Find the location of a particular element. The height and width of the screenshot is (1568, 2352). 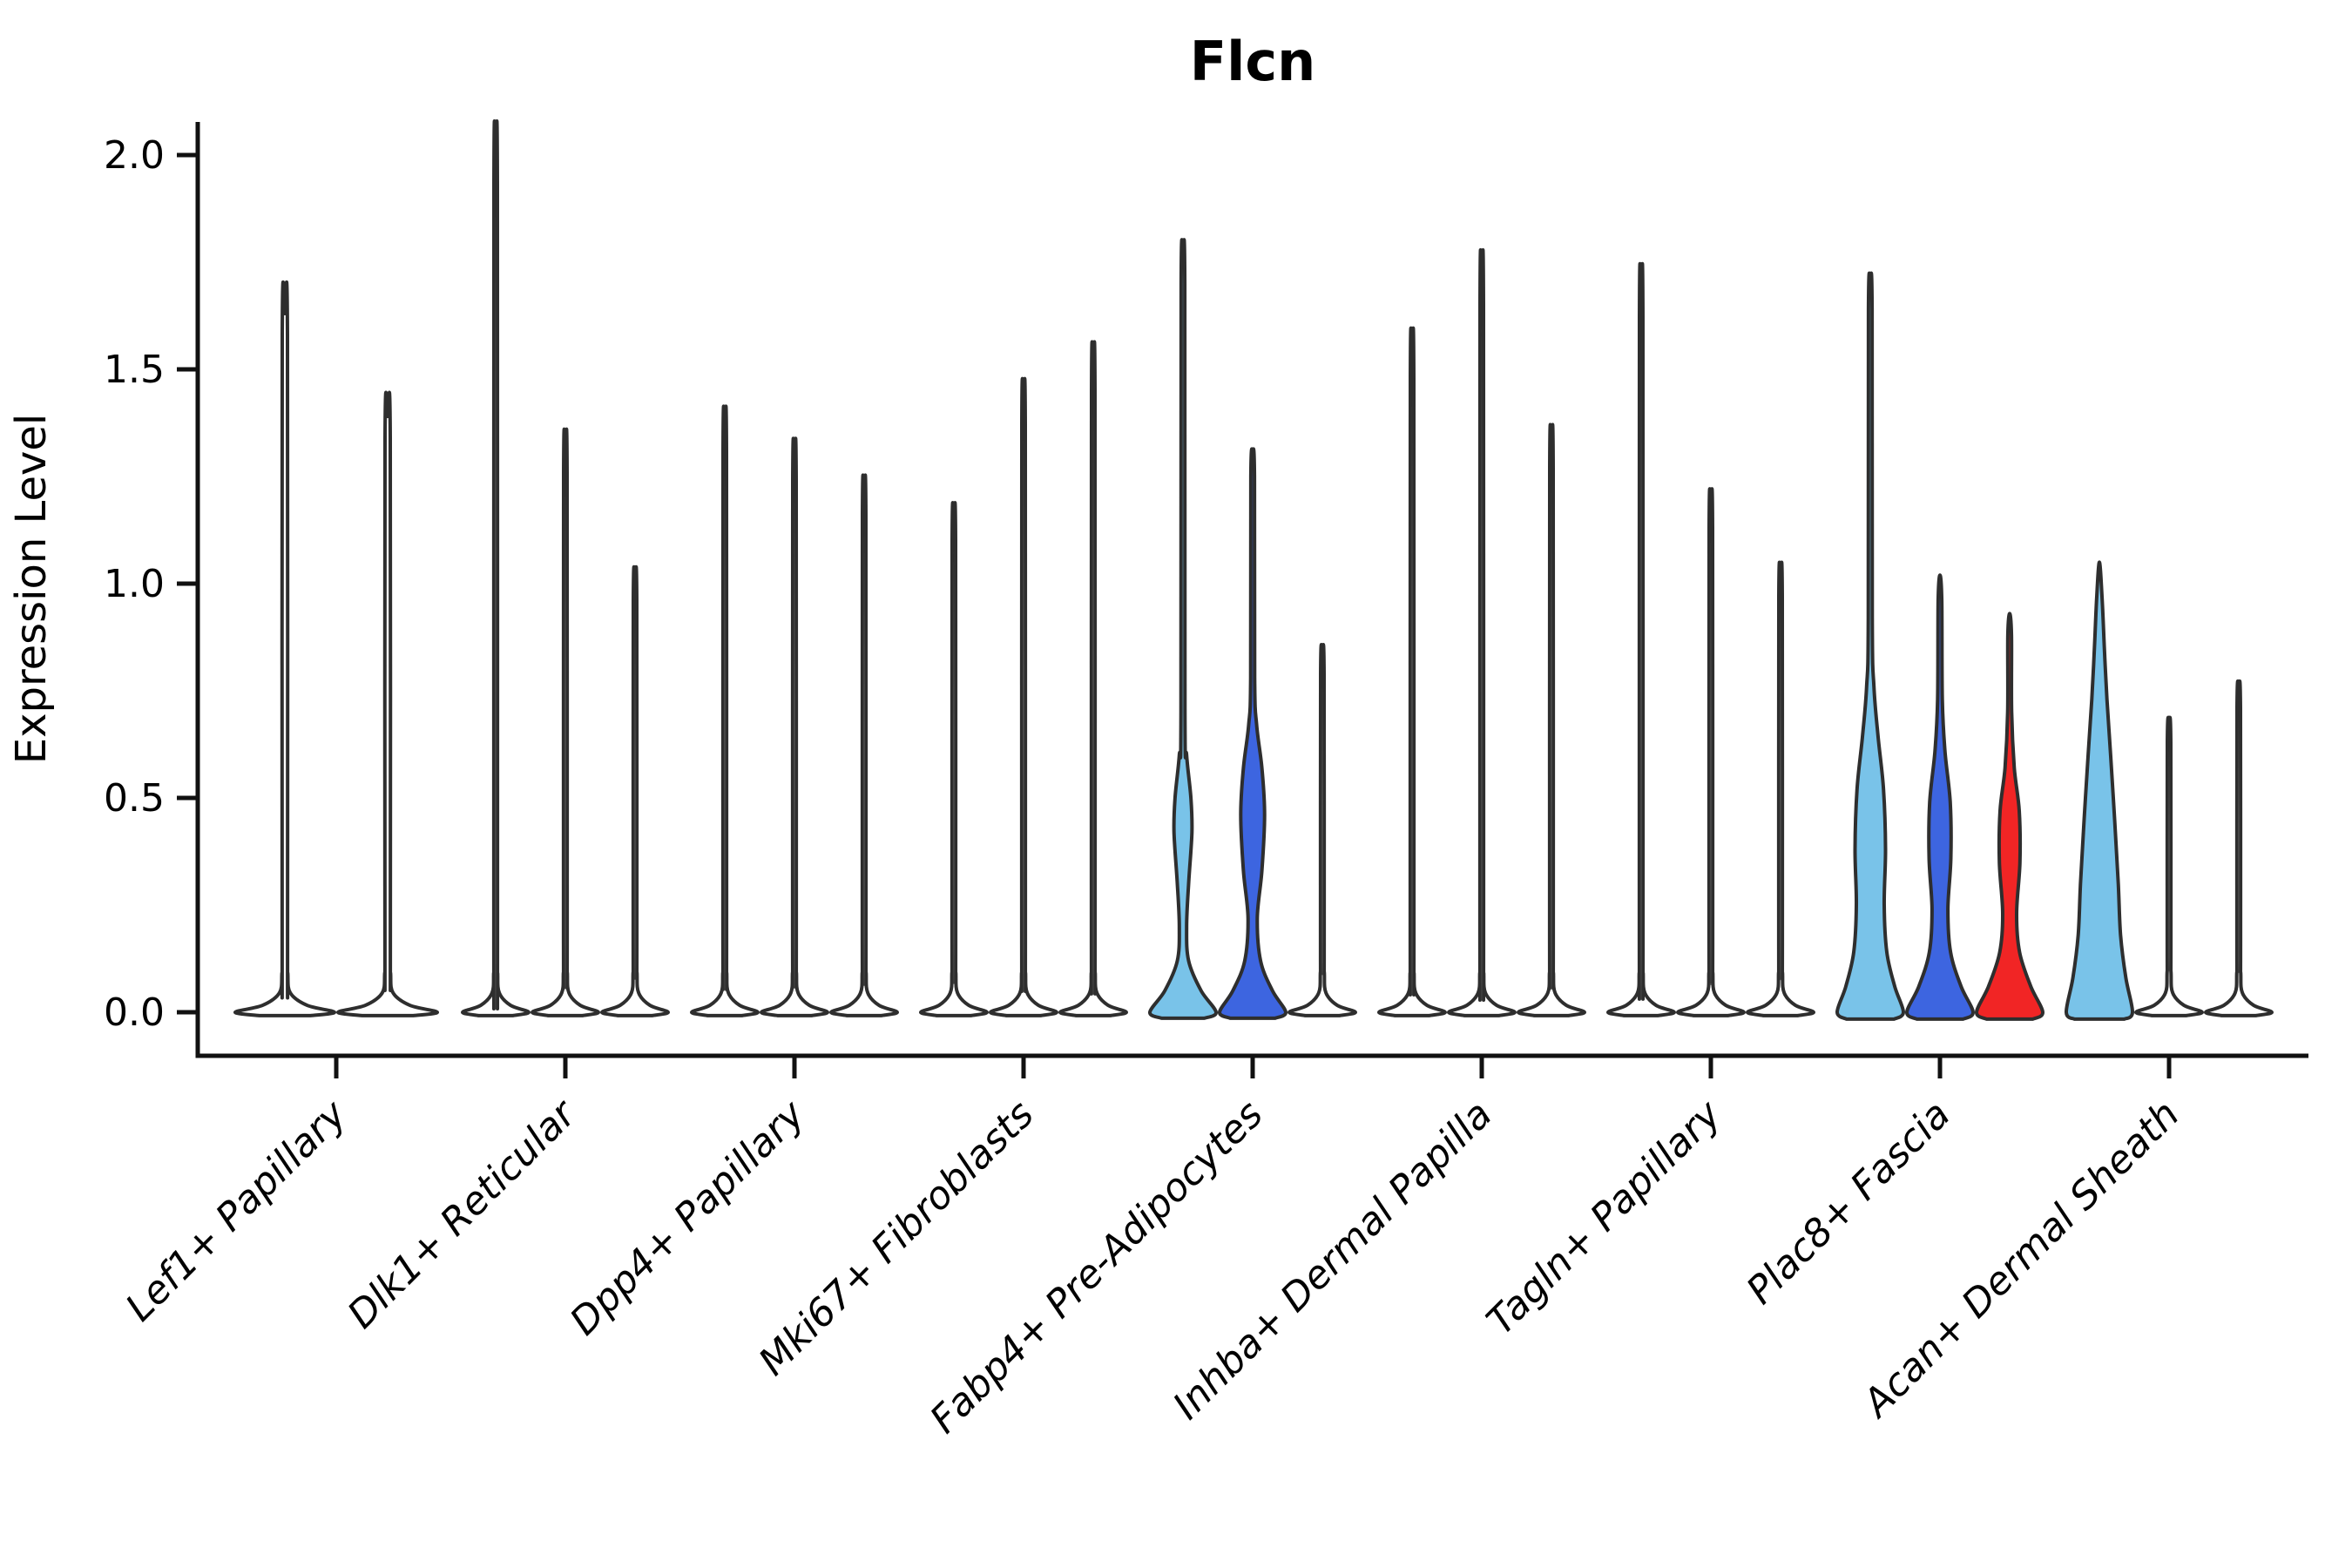

x-tick-label: Lef1+ Papillary is located at coordinates (237, 1211).